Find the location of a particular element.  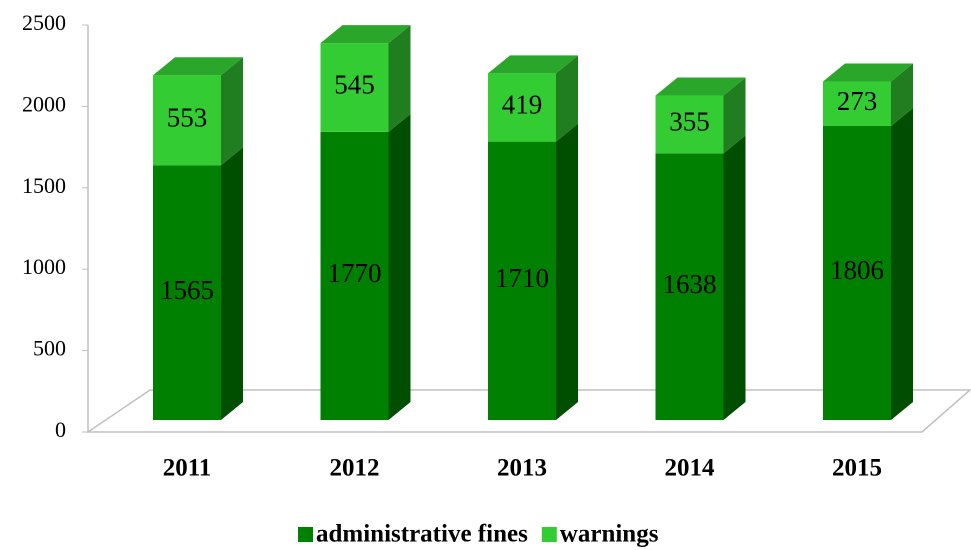

value-label: 1565 is located at coordinates (187, 290).